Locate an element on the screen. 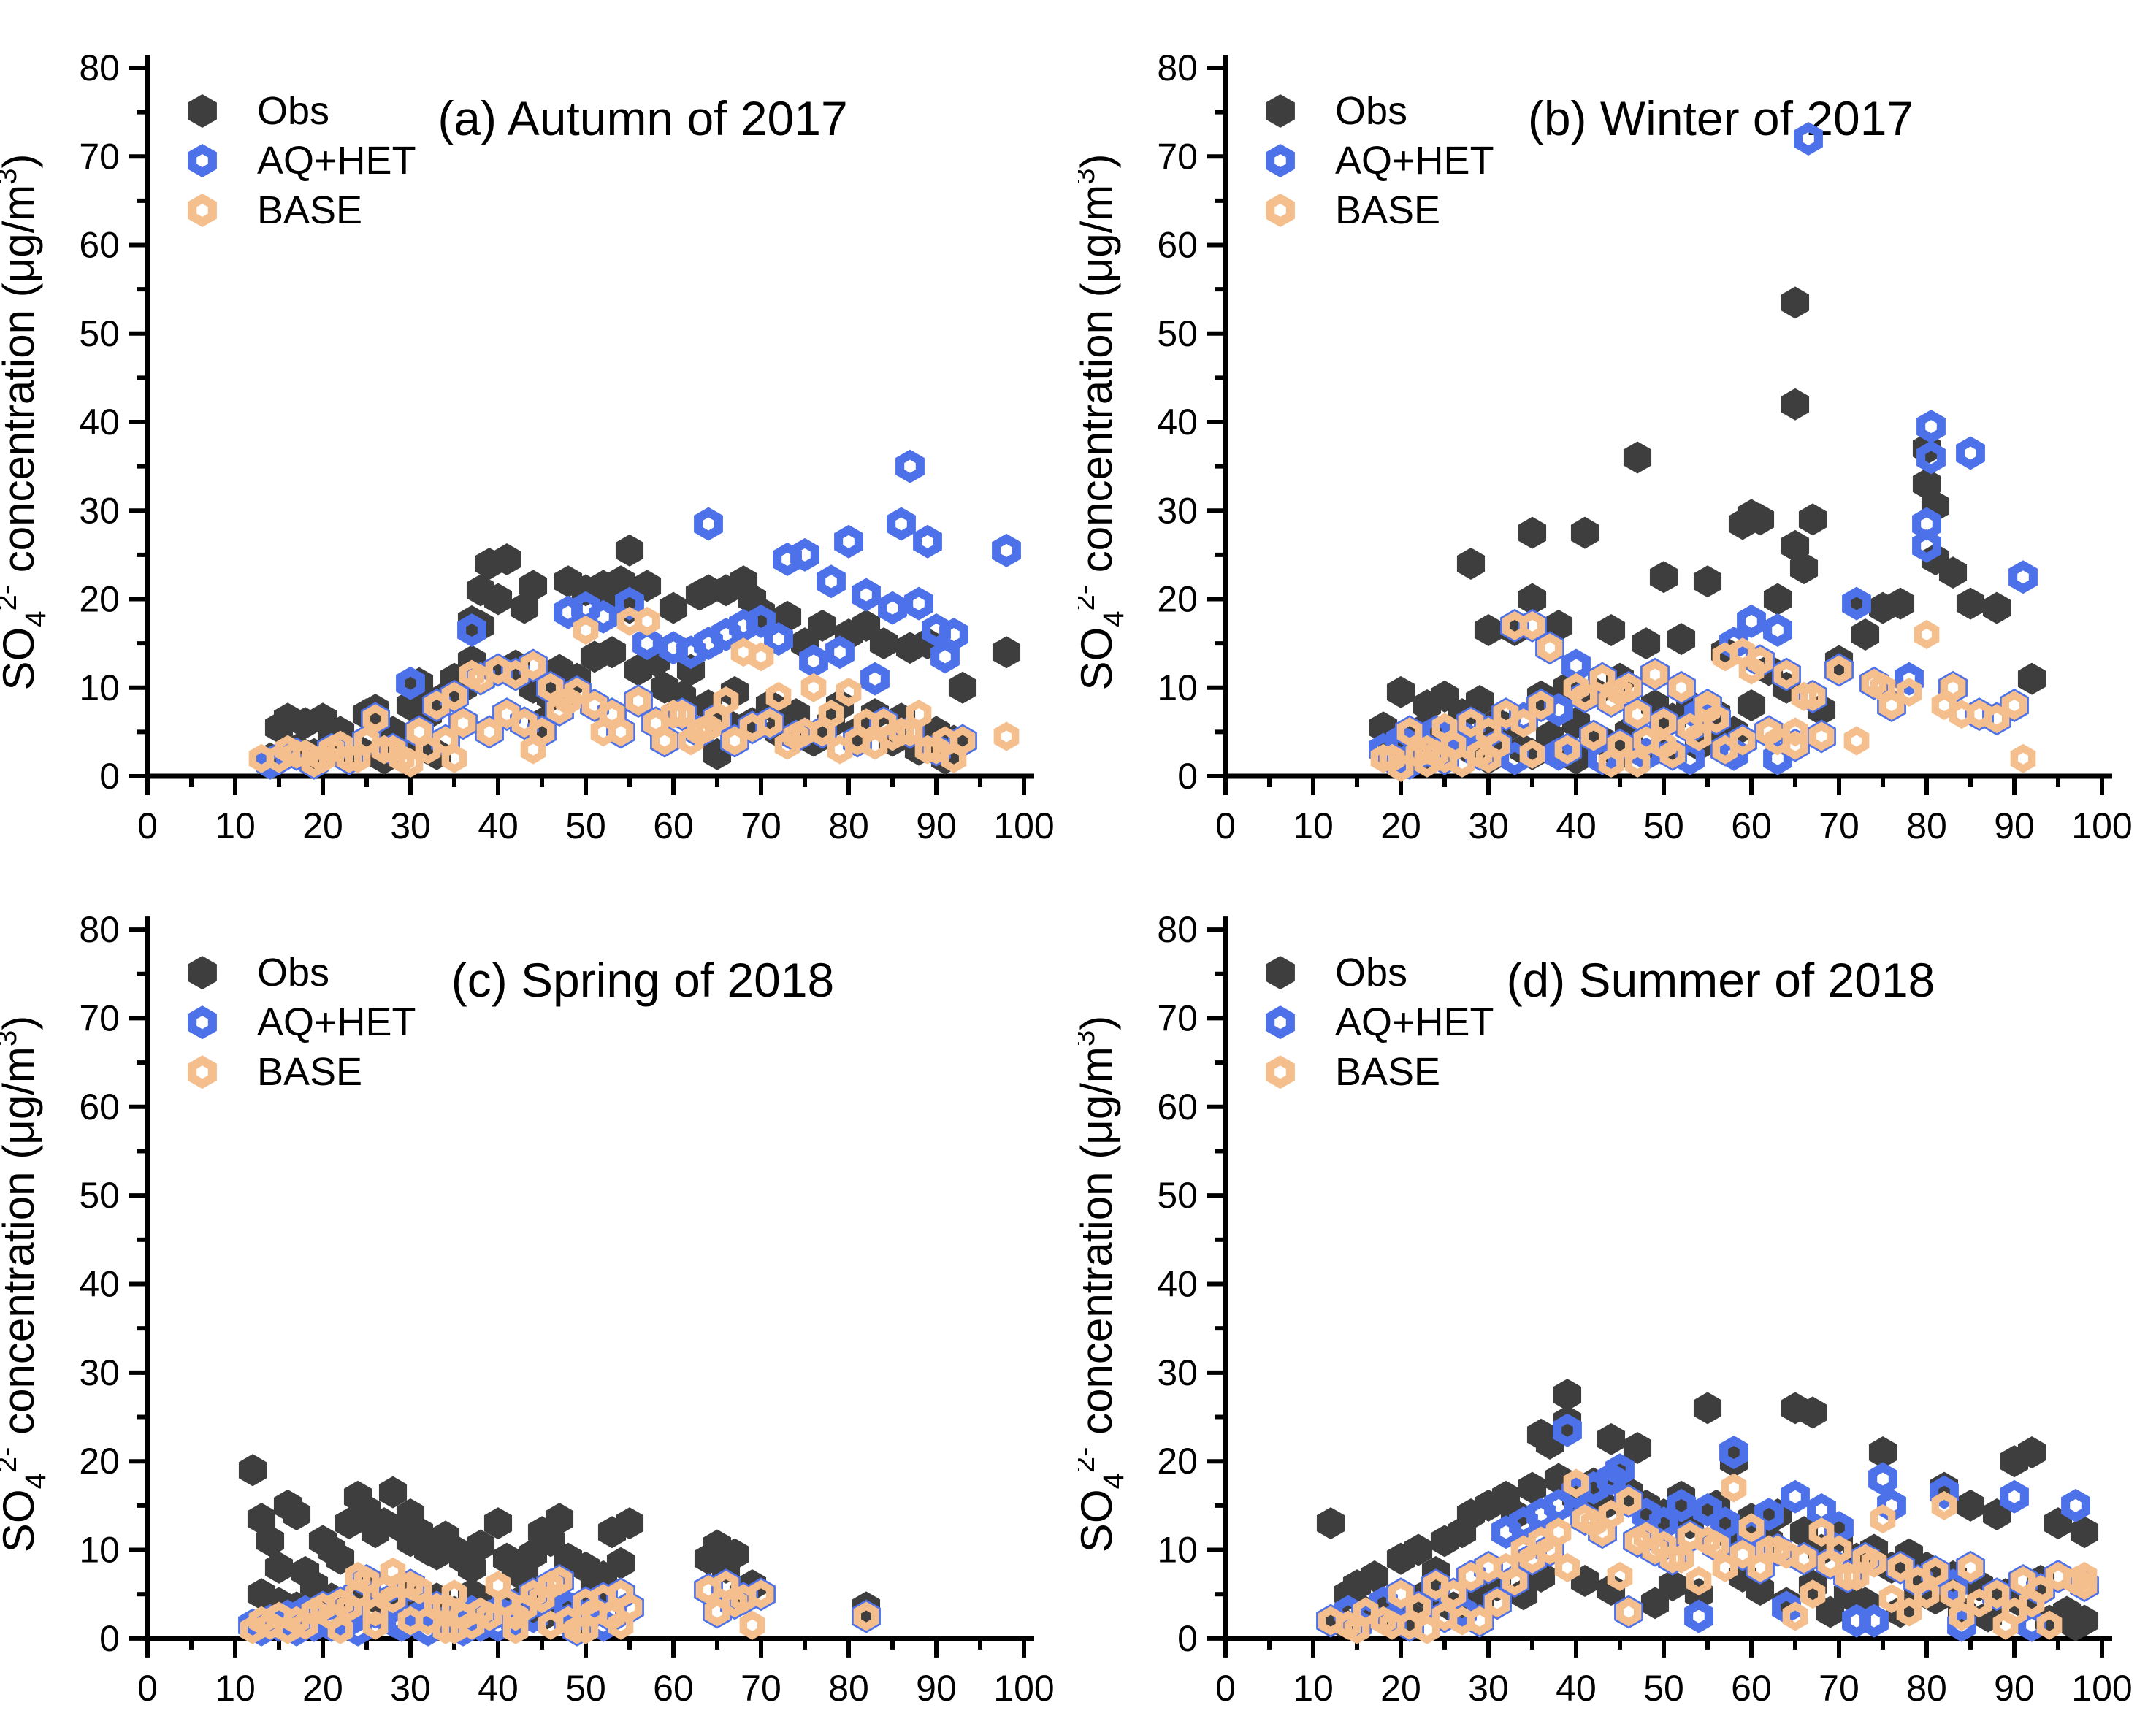 Image resolution: width=2156 pixels, height=1724 pixels. series-obs is located at coordinates (1708, 1510).